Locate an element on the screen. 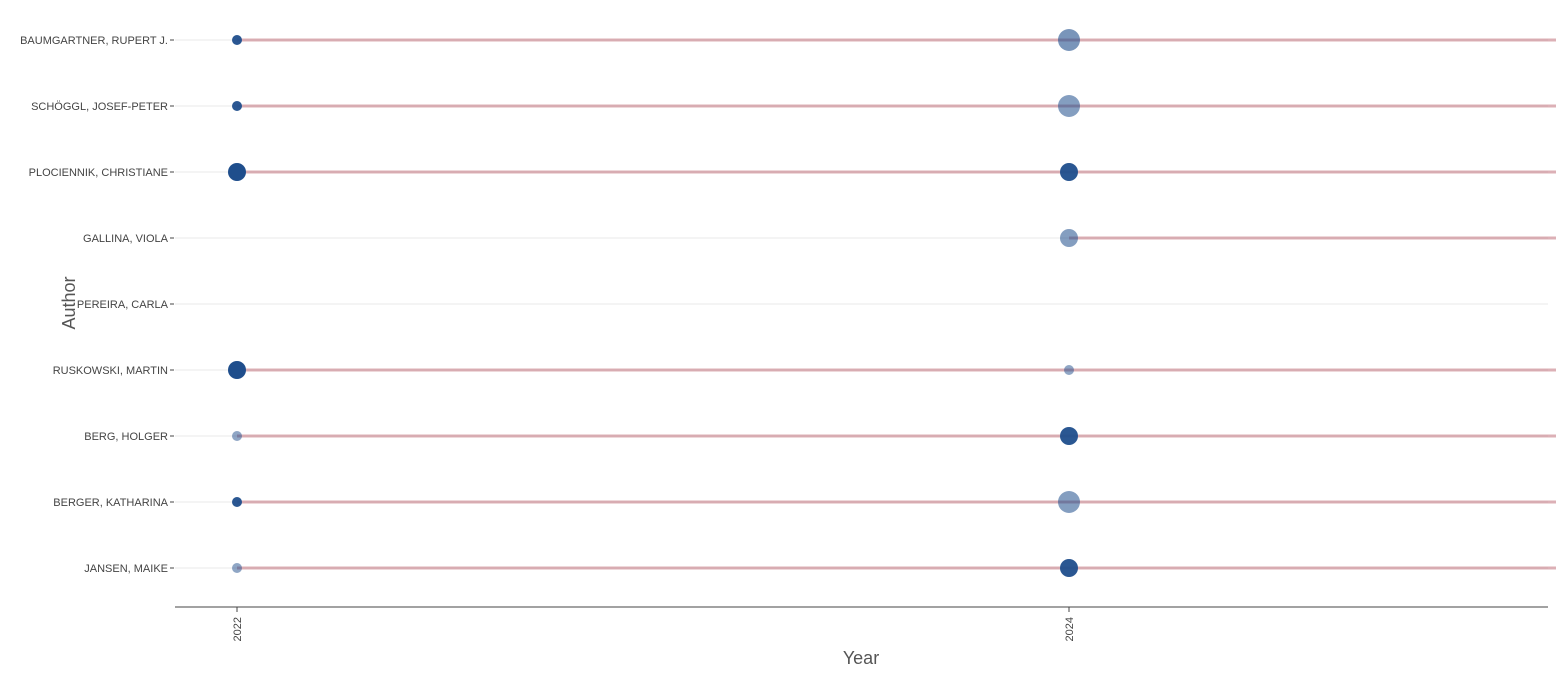 The width and height of the screenshot is (1556, 681). y-tick-label: RUSKOWSKI, MARTIN is located at coordinates (110, 371).